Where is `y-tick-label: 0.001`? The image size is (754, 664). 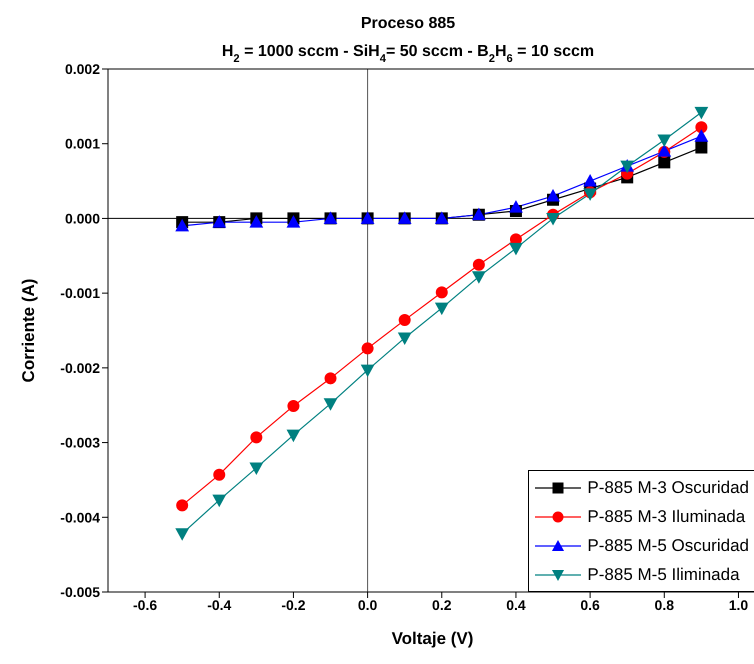
y-tick-label: 0.001 is located at coordinates (82, 144).